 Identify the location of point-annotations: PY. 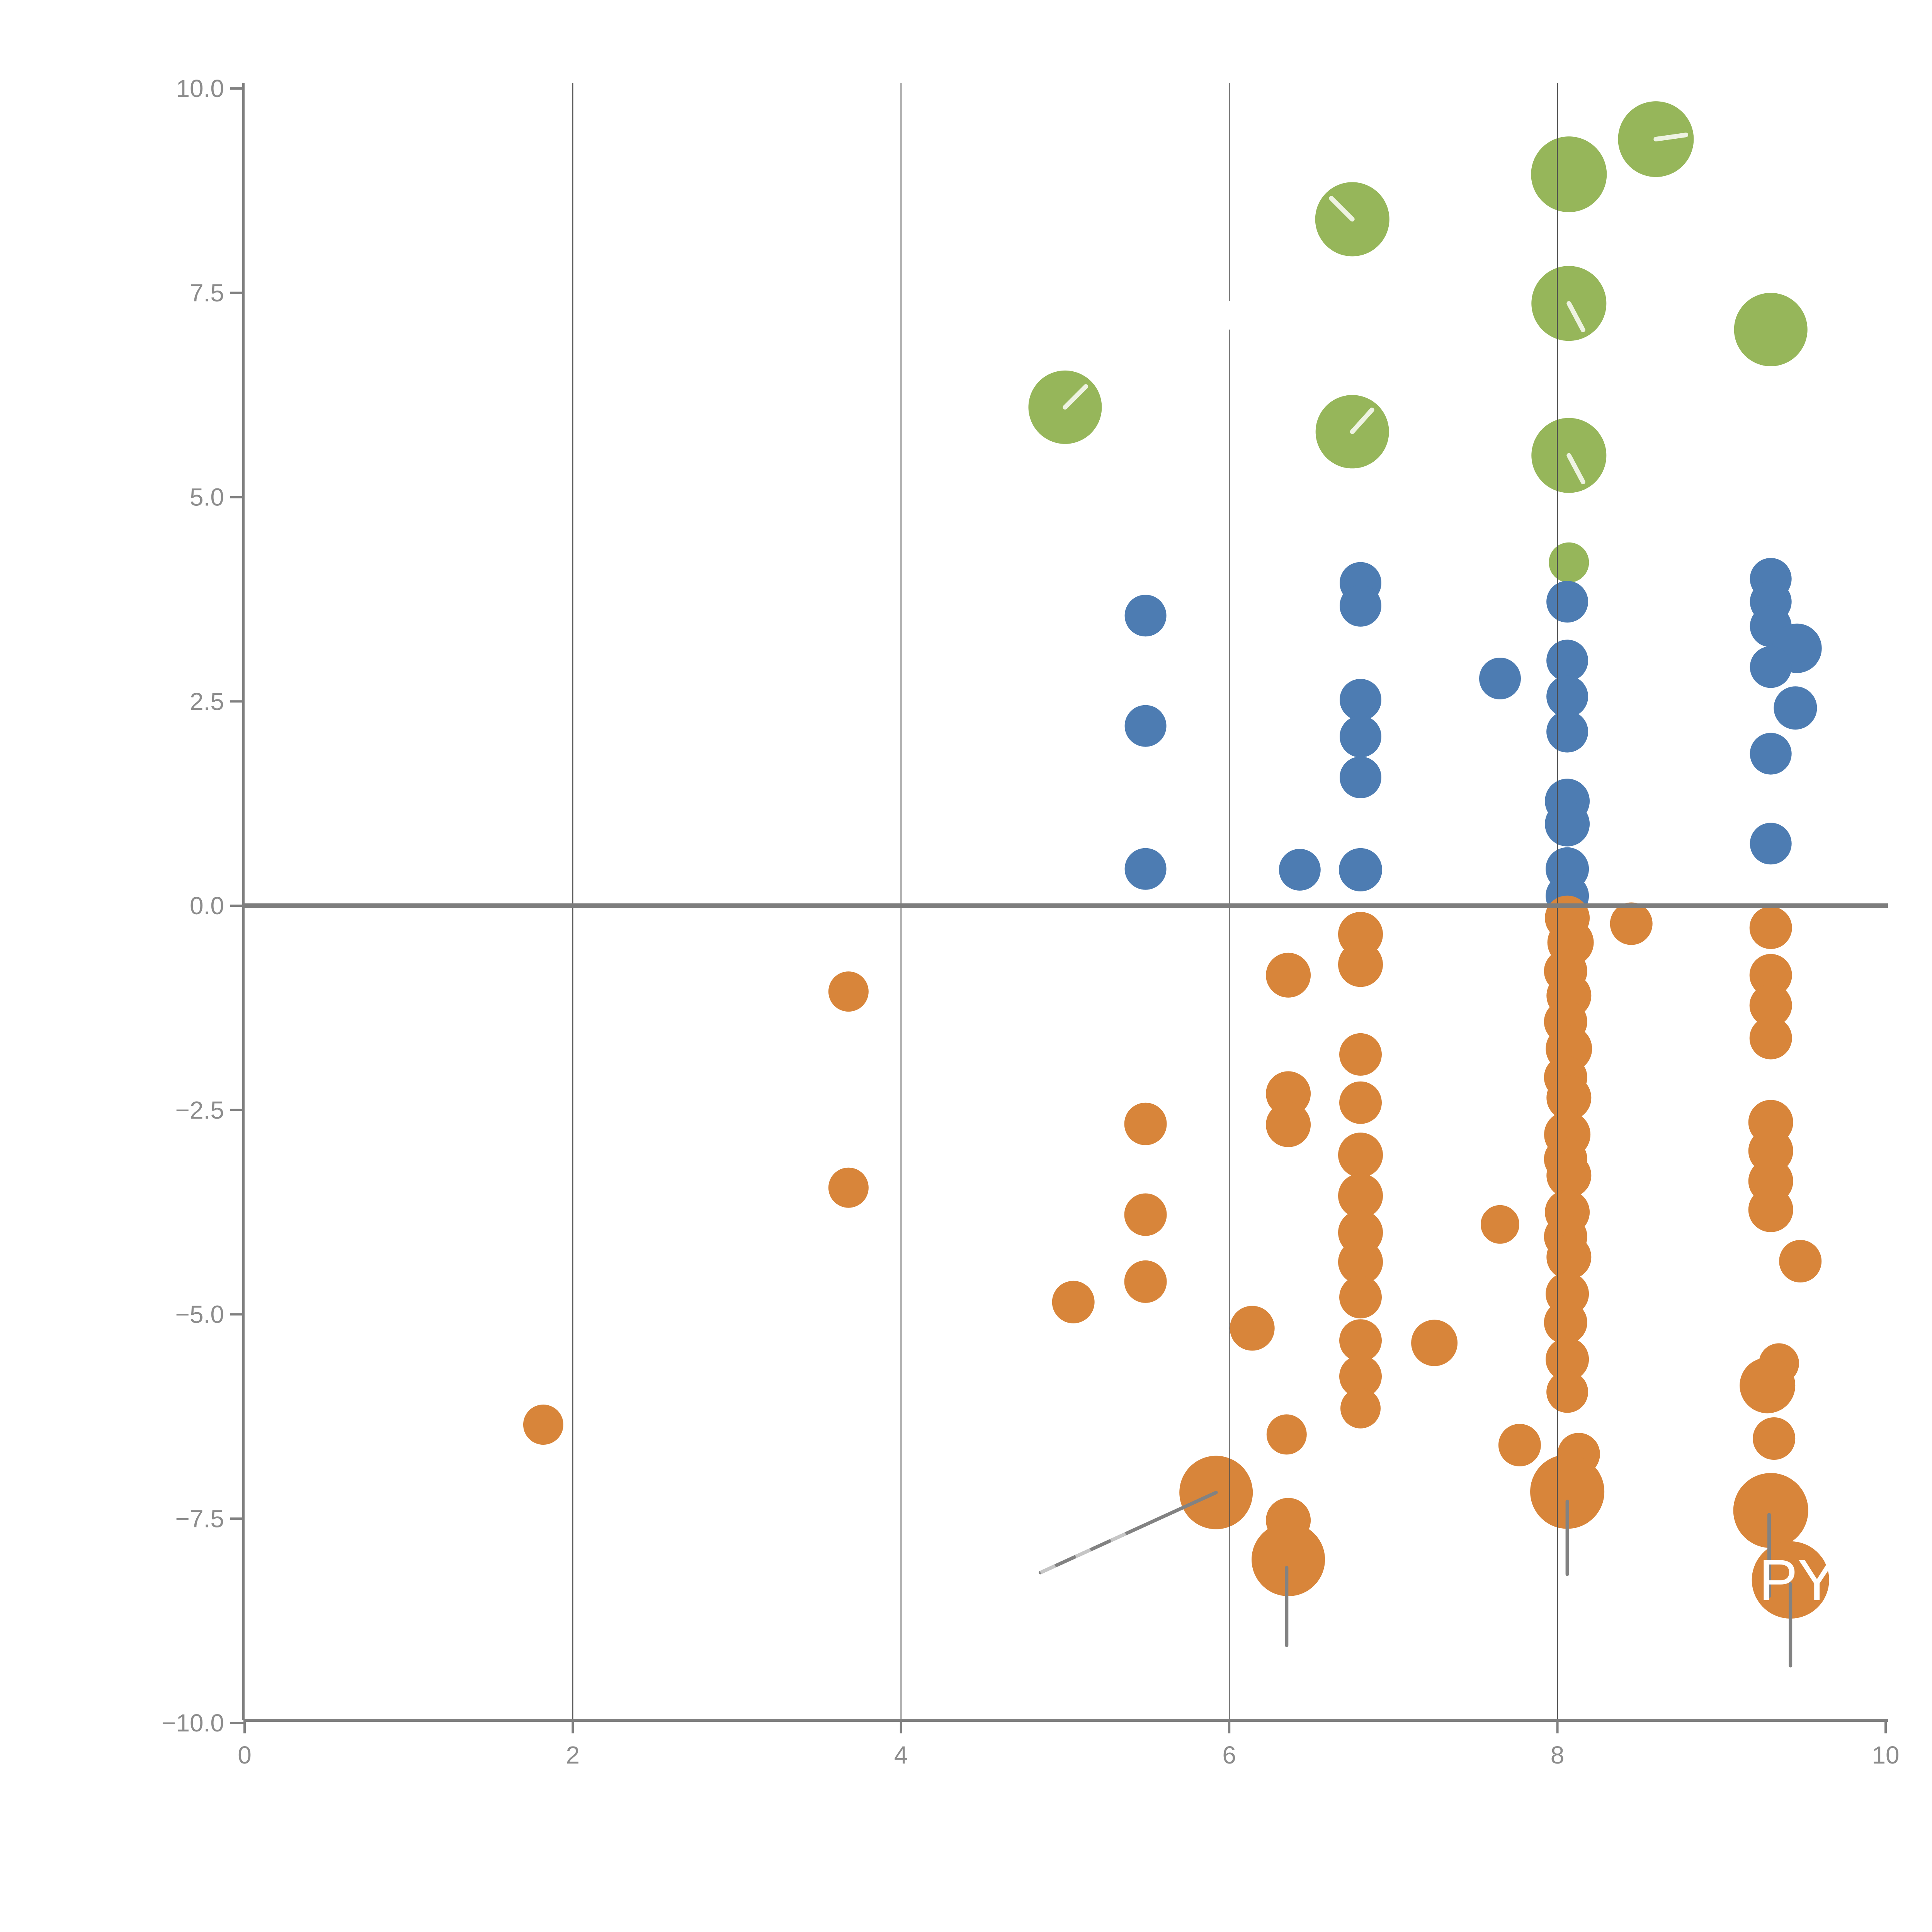
(1798, 1580).